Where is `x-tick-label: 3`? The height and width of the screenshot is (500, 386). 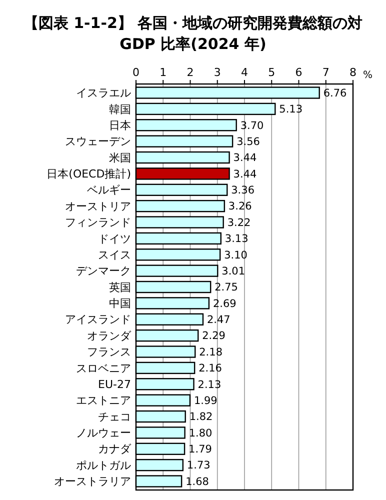 x-tick-label: 3 is located at coordinates (217, 72).